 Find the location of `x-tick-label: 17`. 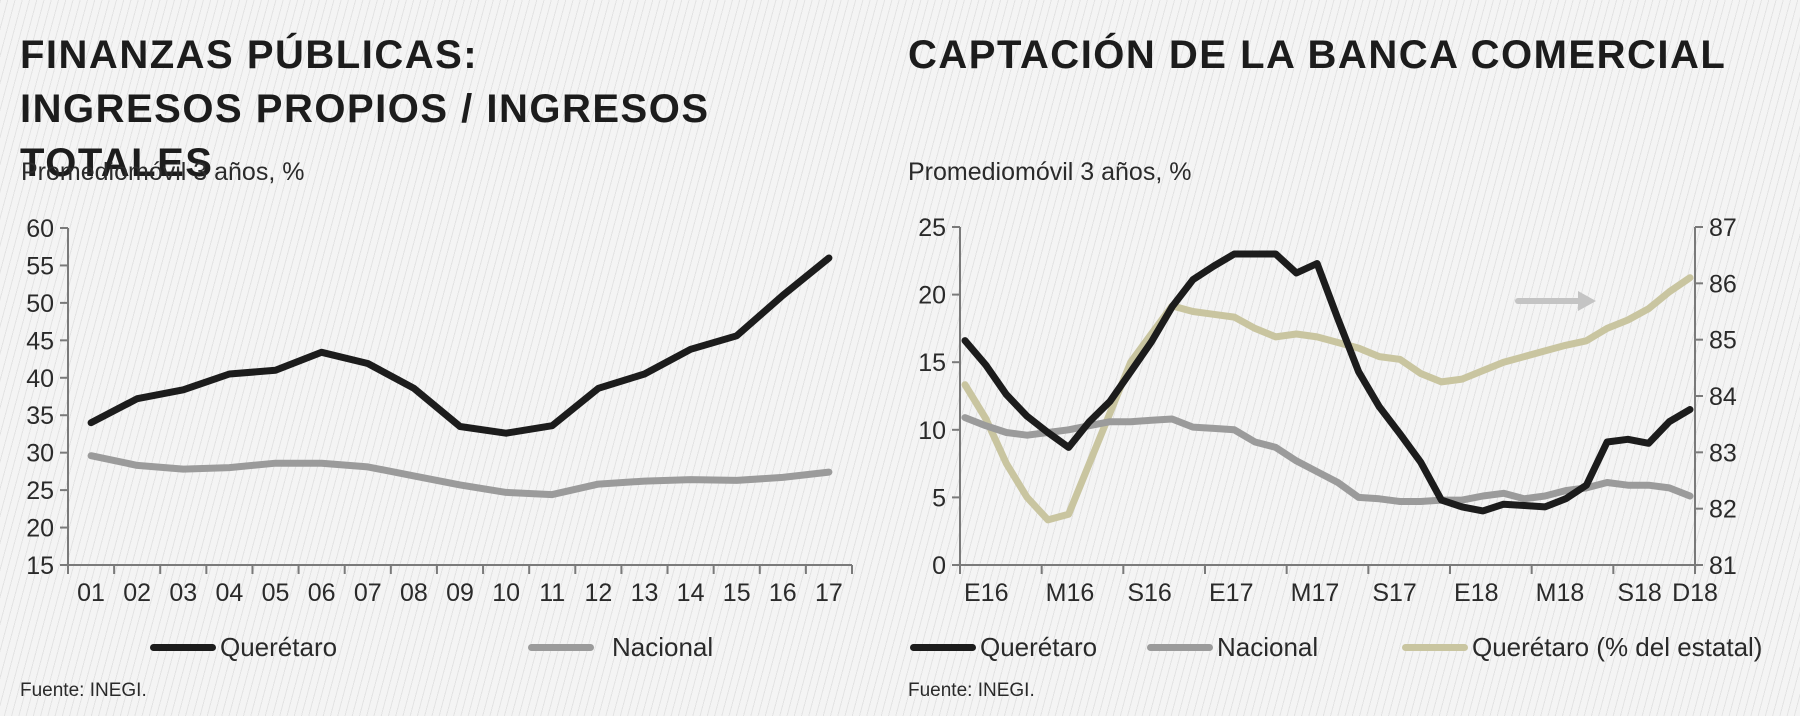

x-tick-label: 17 is located at coordinates (829, 593).